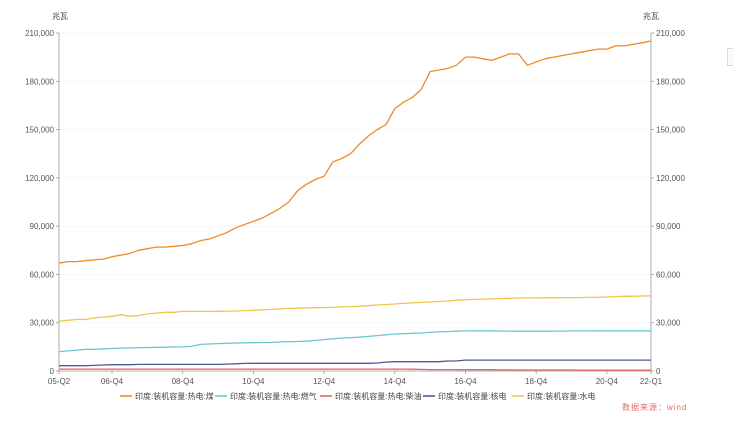 The height and width of the screenshot is (428, 733). Describe the element at coordinates (39, 81) in the screenshot. I see `y-tick-label-left: 180,000` at that location.